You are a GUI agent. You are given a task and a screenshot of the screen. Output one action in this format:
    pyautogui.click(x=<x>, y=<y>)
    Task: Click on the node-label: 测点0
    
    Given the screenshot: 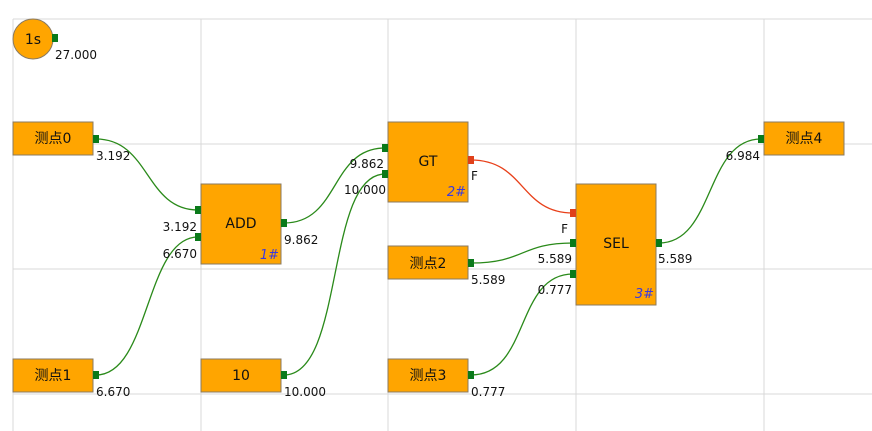 What is the action you would take?
    pyautogui.click(x=53, y=139)
    